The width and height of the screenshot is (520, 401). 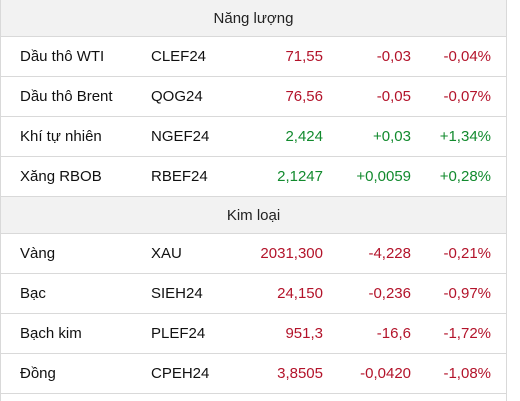 What do you see at coordinates (180, 136) in the screenshot?
I see `commodity-symbol: NGEF24` at bounding box center [180, 136].